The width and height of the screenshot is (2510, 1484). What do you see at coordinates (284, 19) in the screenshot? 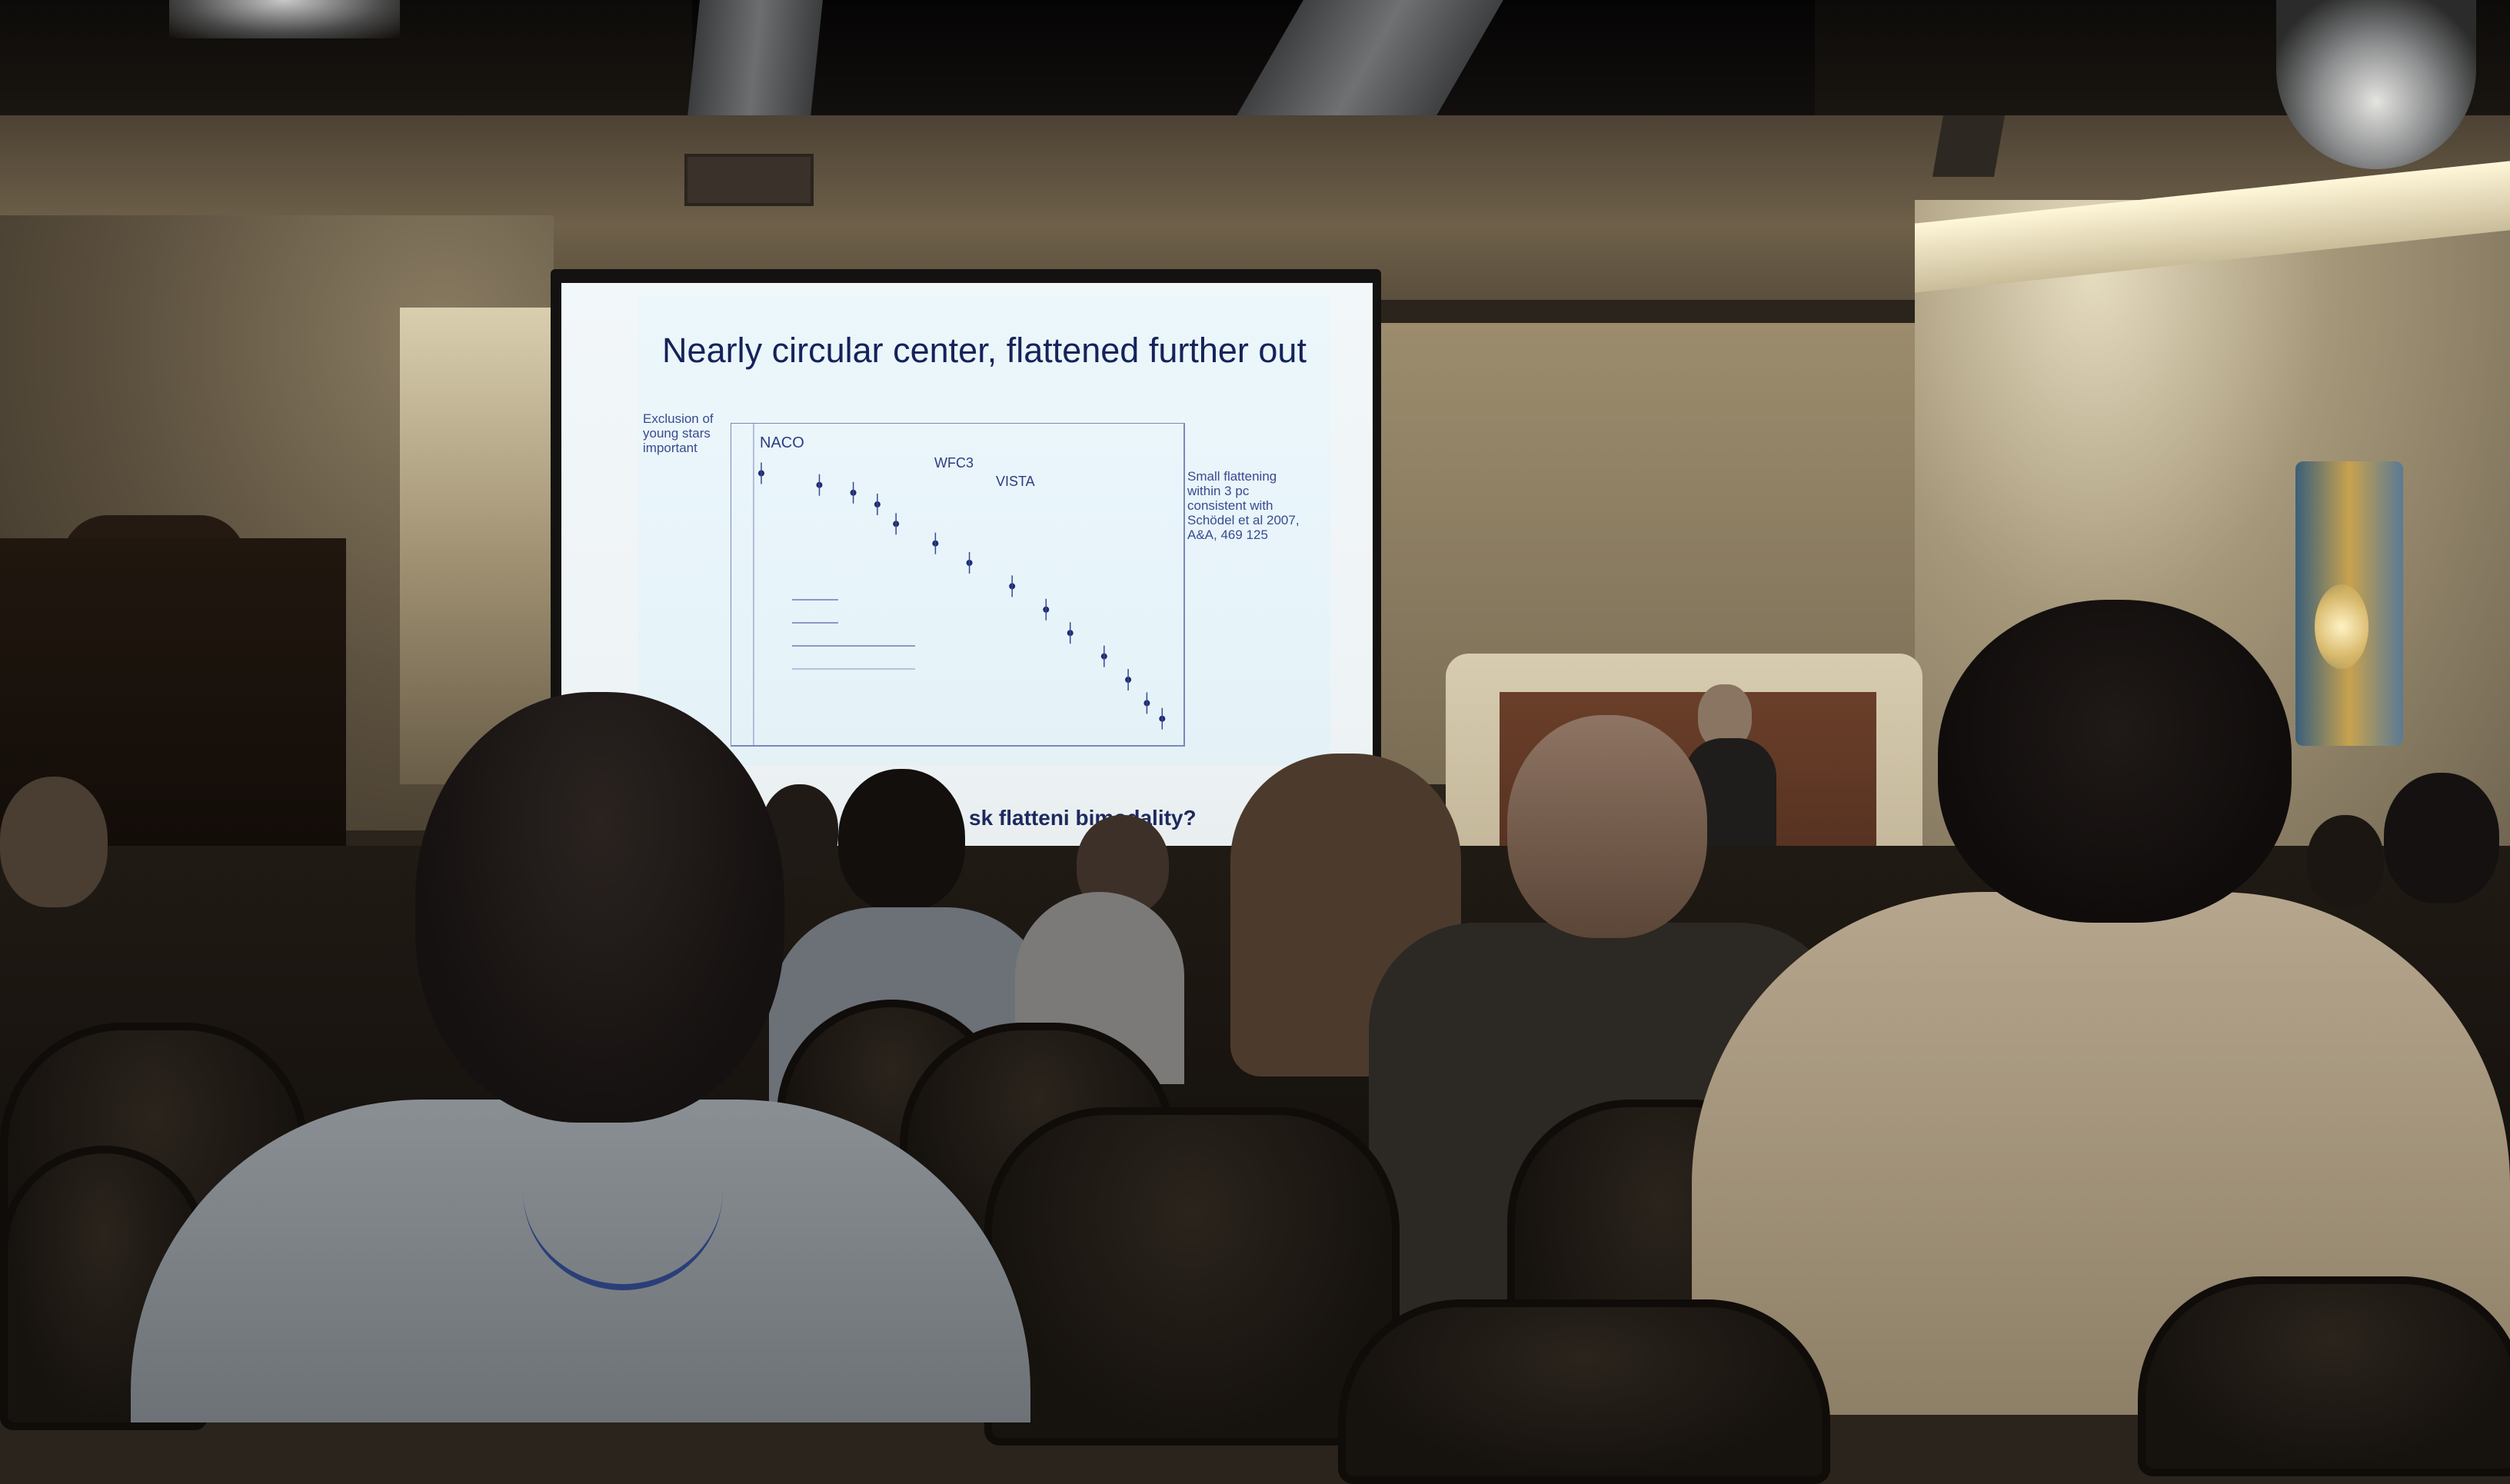
I see `chandelier-left` at bounding box center [284, 19].